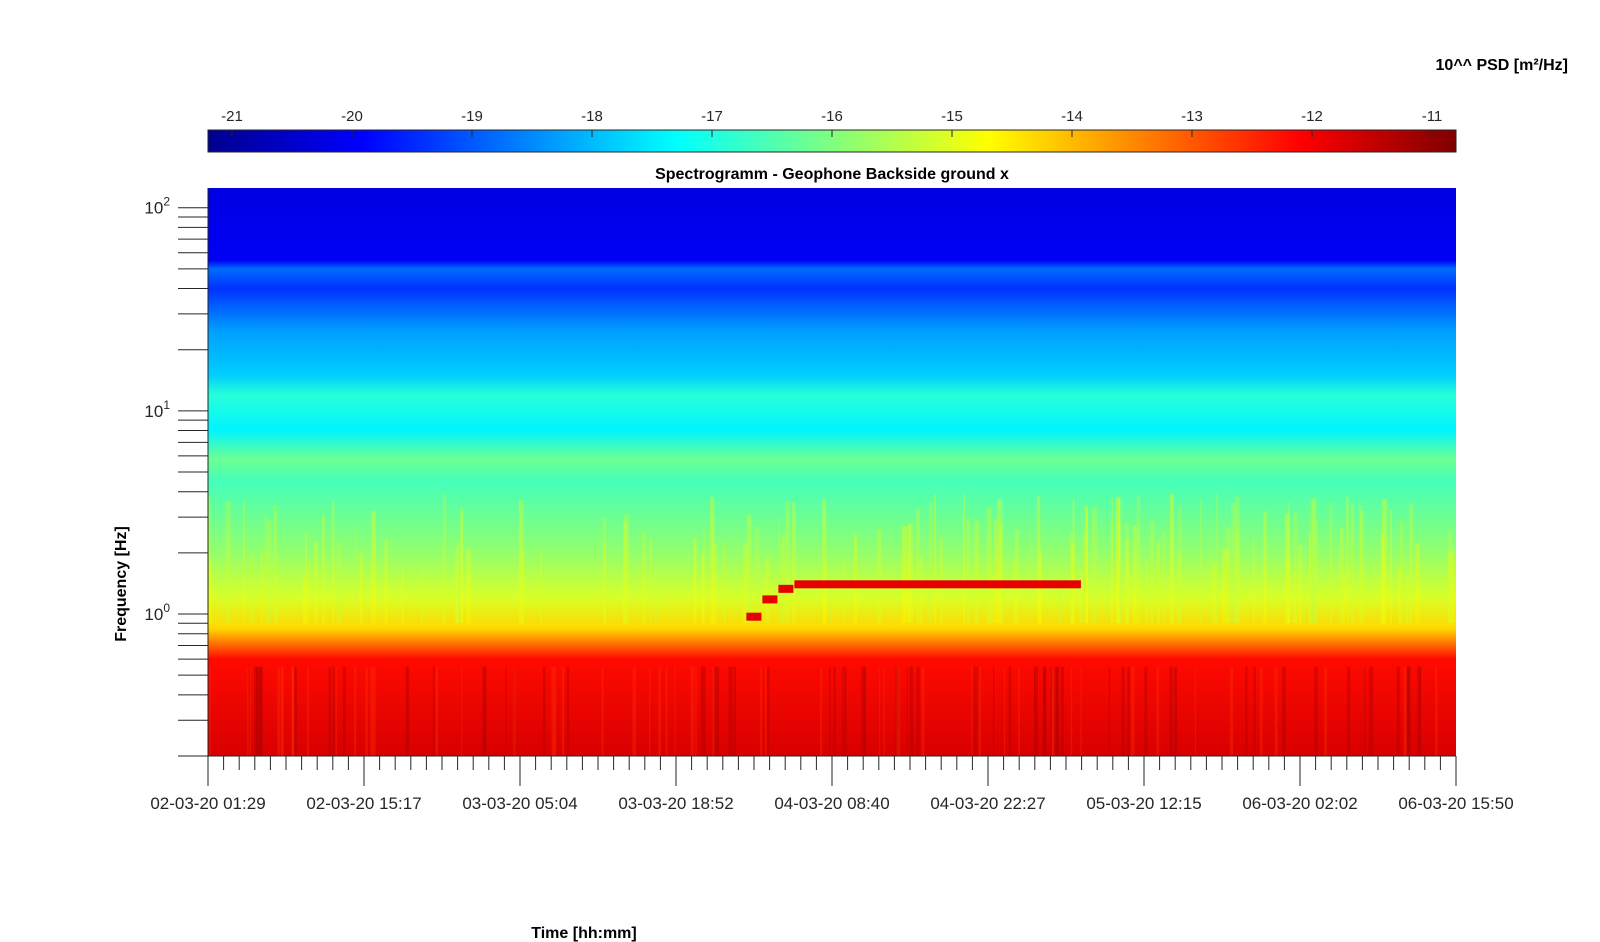  I want to click on x-tick-label: 04-03-20 22:27, so click(987, 803).